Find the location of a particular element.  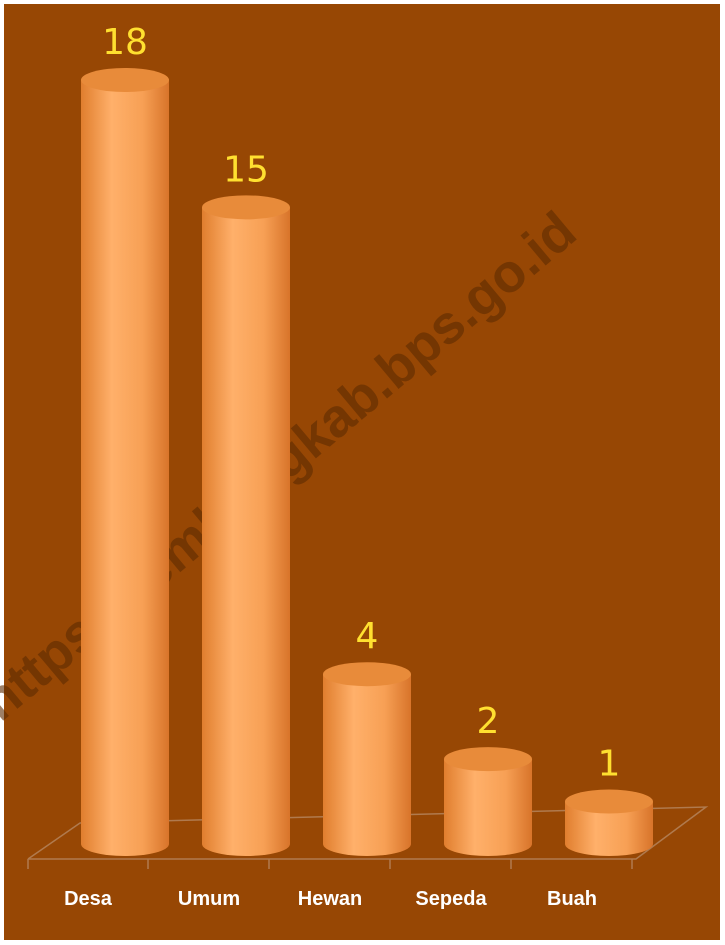

bar-umum is located at coordinates (246, 526).